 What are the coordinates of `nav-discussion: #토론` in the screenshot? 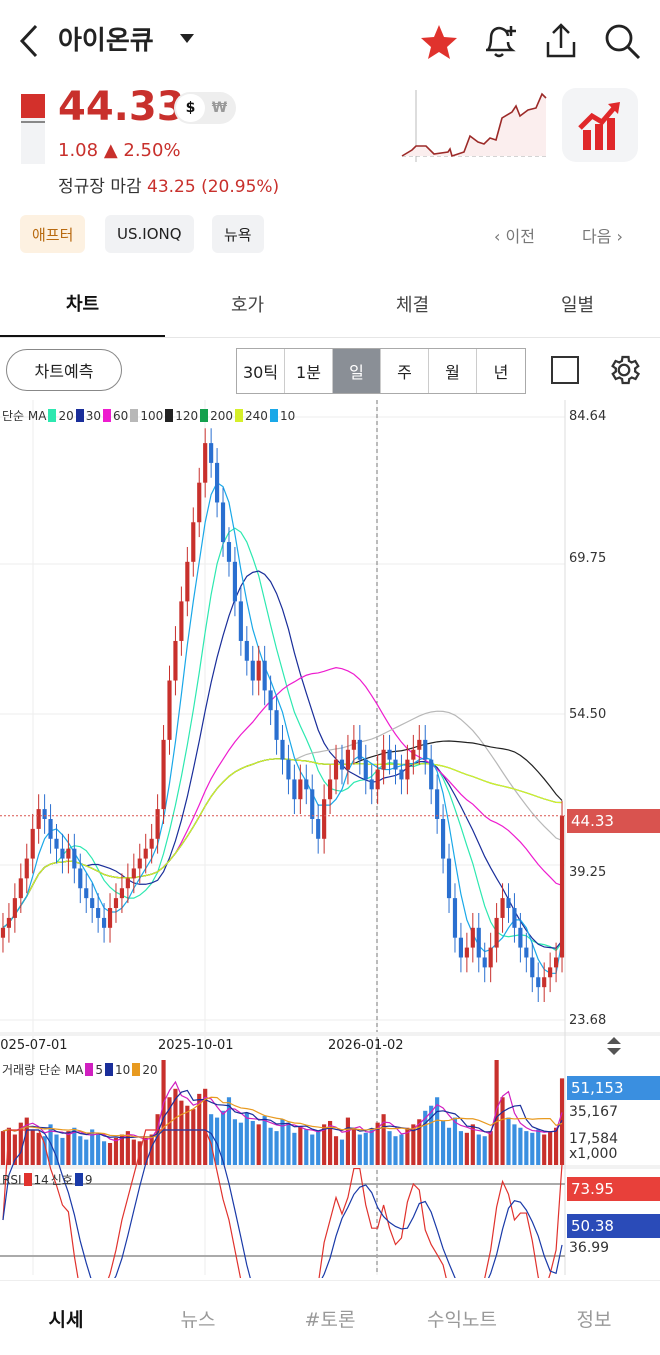 It's located at (330, 1319).